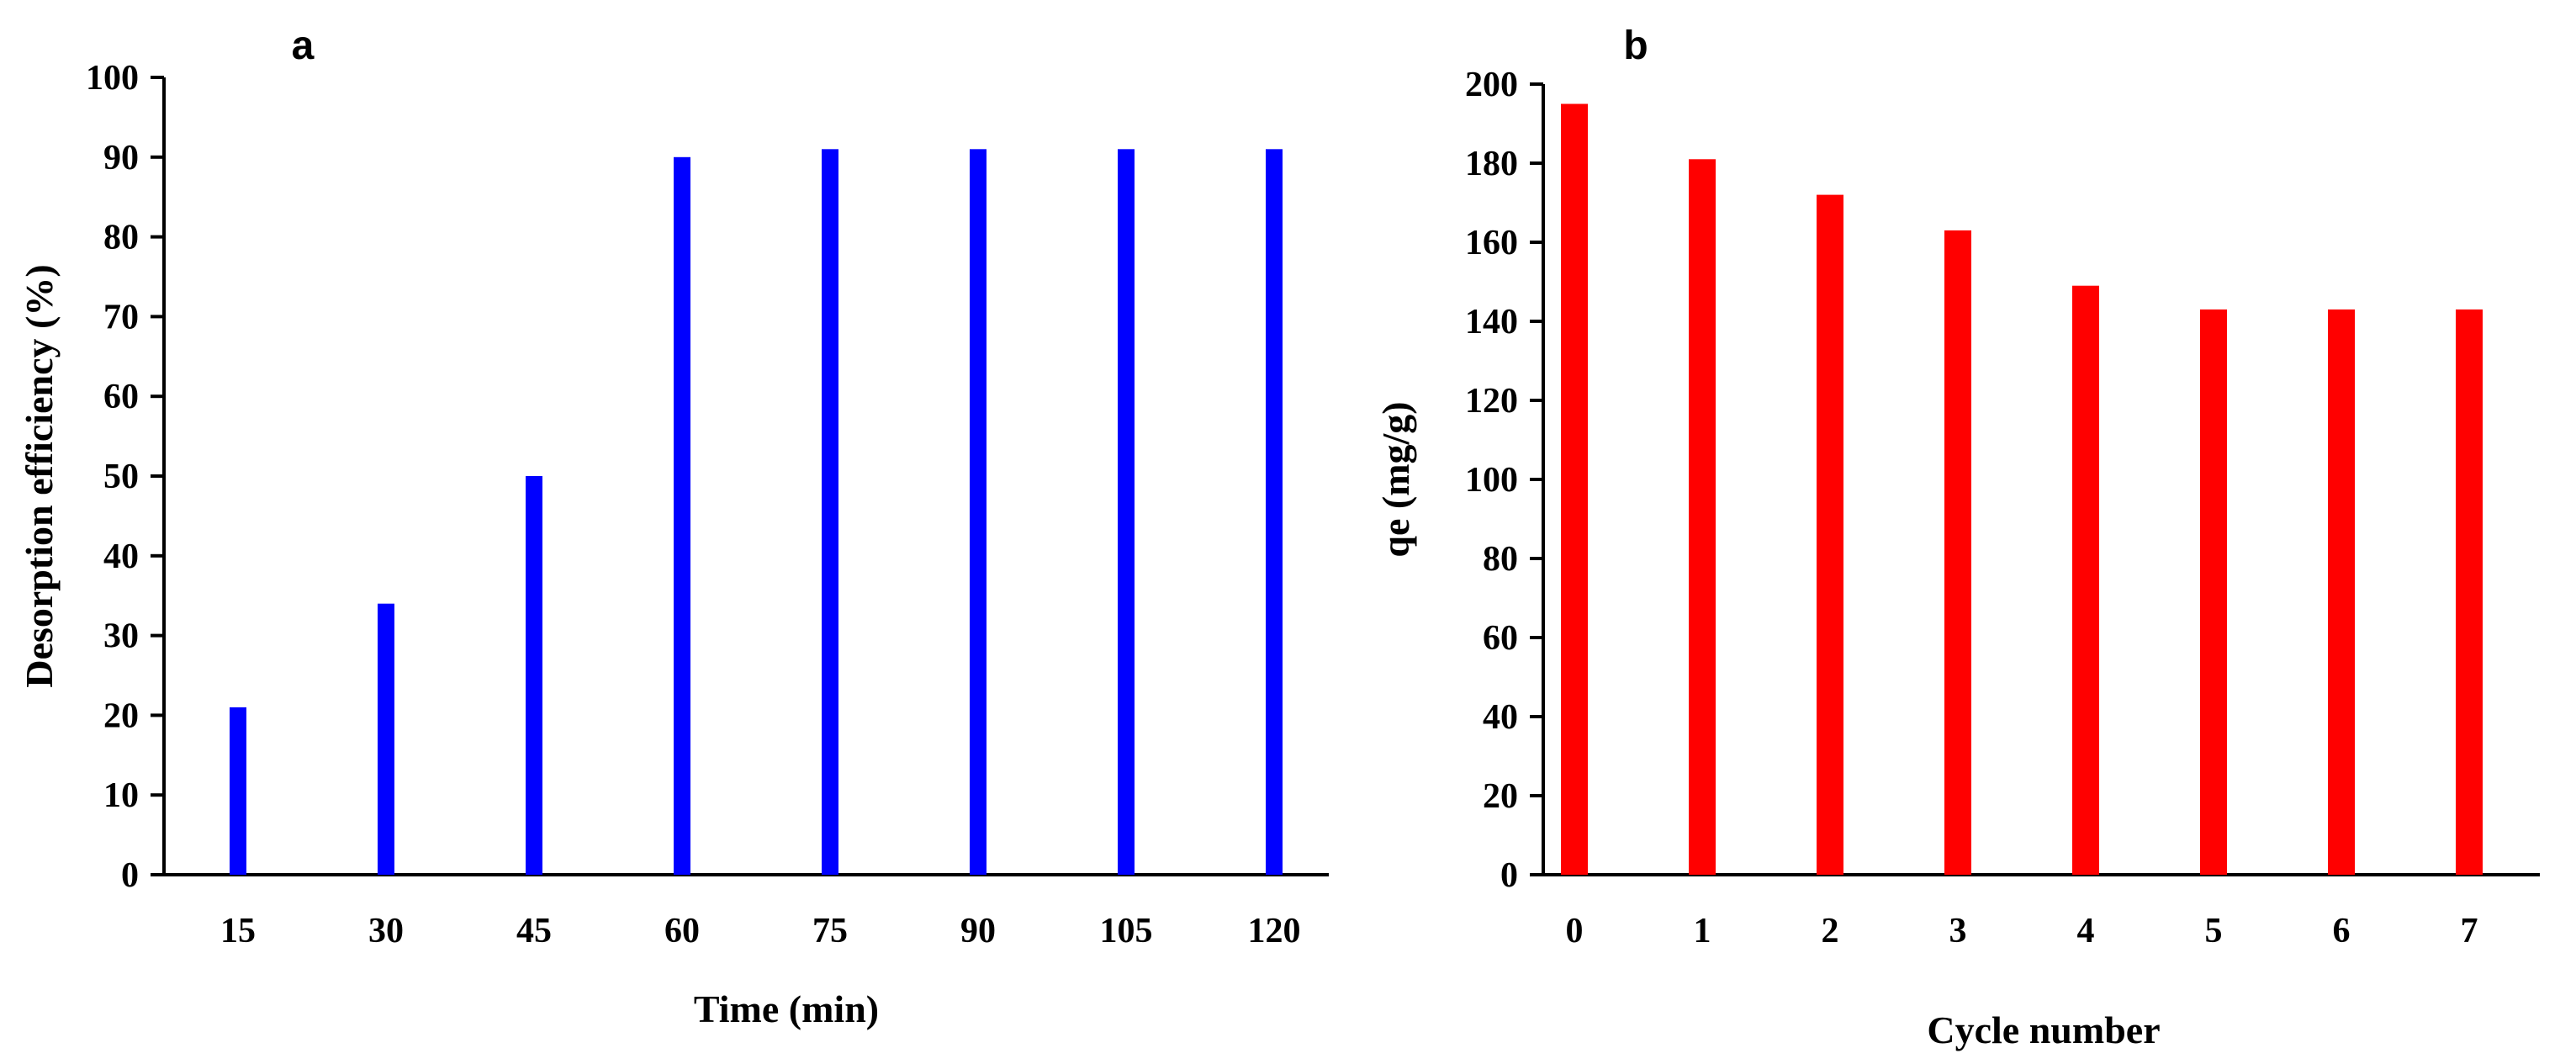 Image resolution: width=2576 pixels, height=1064 pixels. I want to click on y-tick-label-a: 70, so click(121, 317).